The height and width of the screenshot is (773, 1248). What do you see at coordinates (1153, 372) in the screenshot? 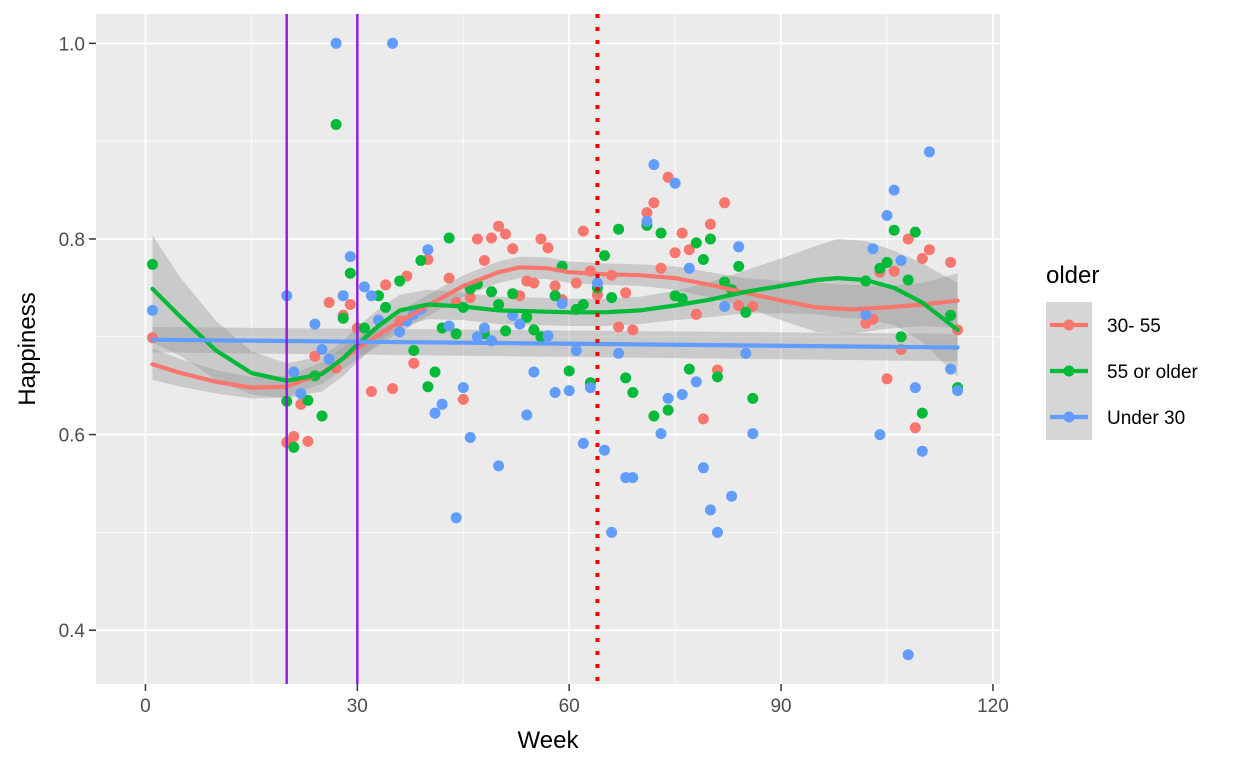
I see `legend-label: 55 or older` at bounding box center [1153, 372].